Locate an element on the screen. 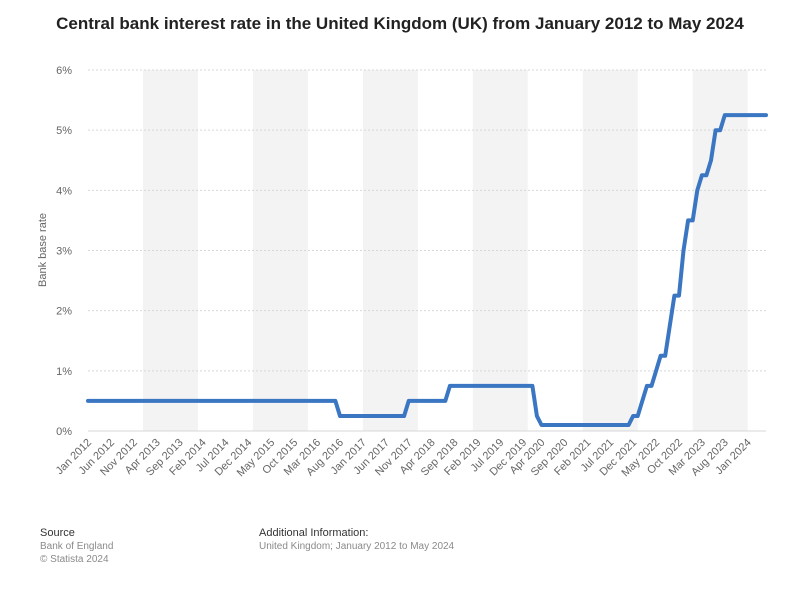  y-axis-ticks: 0% 1% 2% 3% 4% 5% 6% is located at coordinates (64, 251).